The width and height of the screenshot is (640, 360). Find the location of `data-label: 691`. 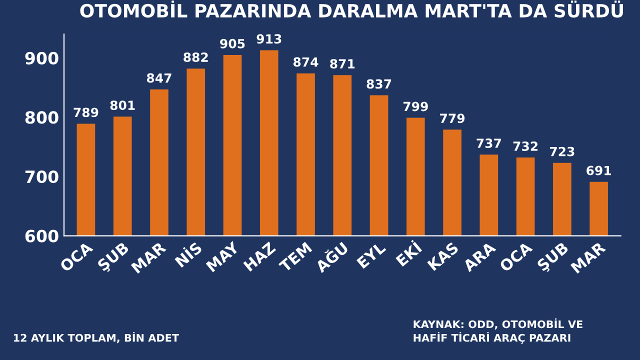

data-label: 691 is located at coordinates (599, 171).